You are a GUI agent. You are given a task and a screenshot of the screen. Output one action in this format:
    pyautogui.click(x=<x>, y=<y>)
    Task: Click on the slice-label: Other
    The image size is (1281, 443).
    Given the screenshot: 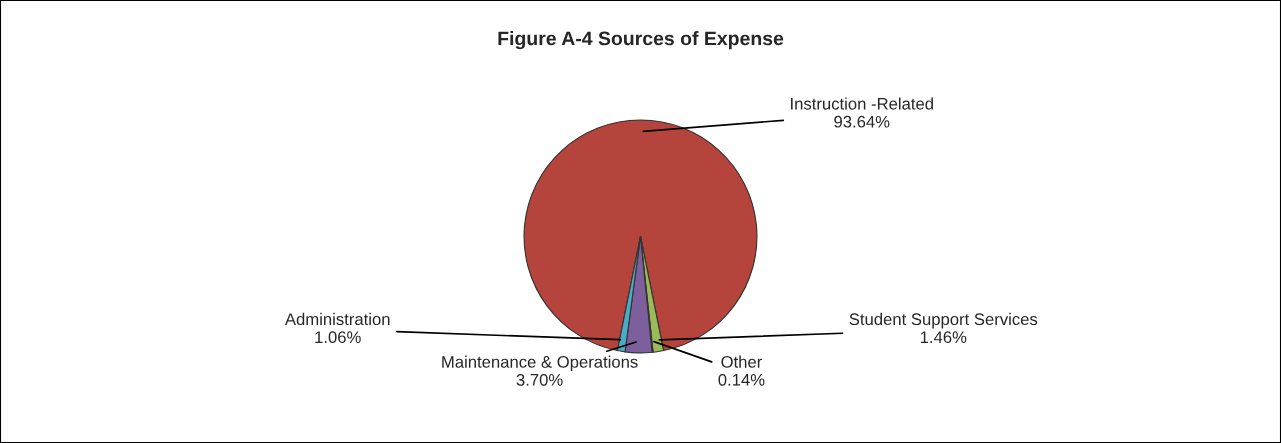 What is the action you would take?
    pyautogui.click(x=741, y=361)
    